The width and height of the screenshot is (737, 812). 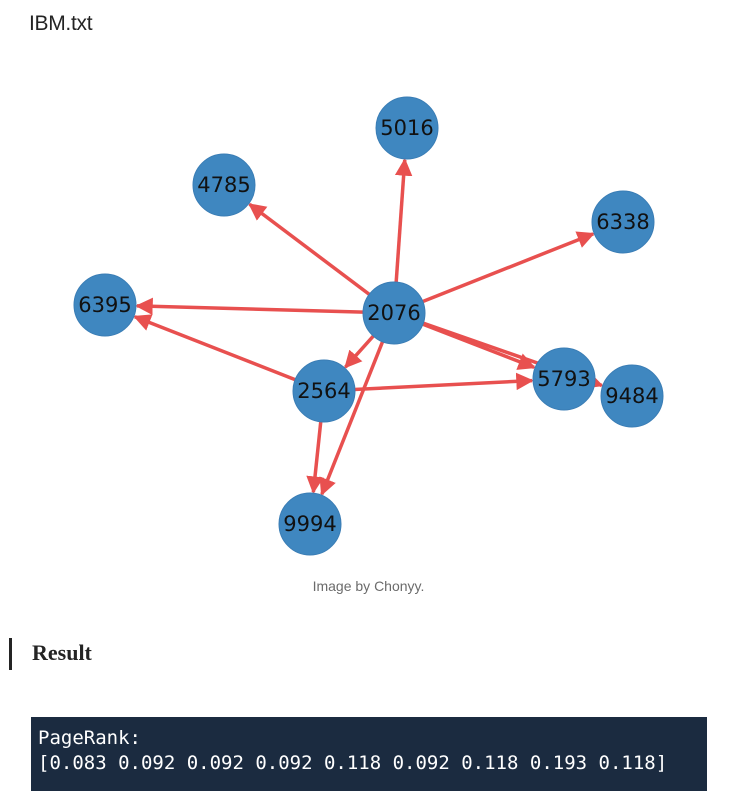 I want to click on image-caption: Image by Chonyy., so click(x=368, y=586).